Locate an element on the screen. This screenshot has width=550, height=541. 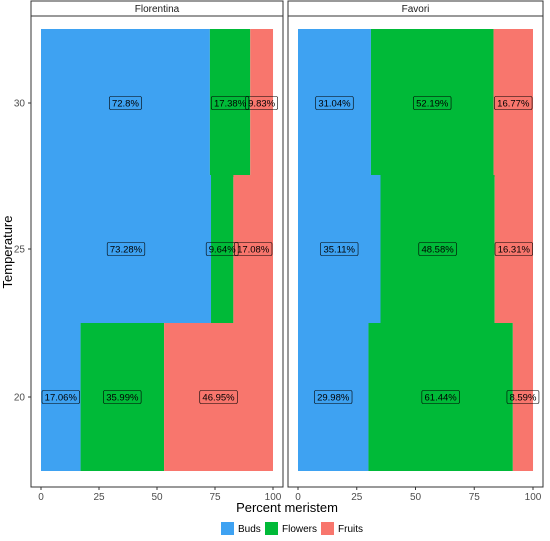
data-label: 16.77% is located at coordinates (513, 104).